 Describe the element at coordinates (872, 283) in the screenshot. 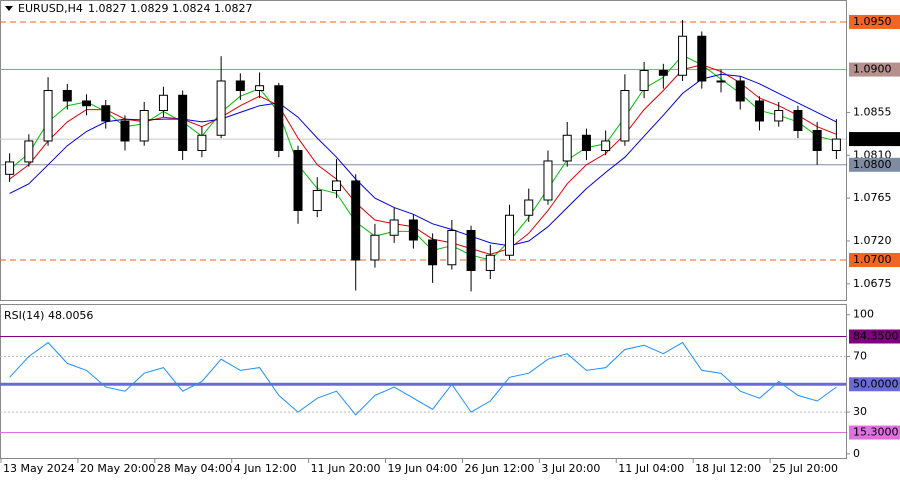

I see `y-tick-label: 1.0675` at that location.